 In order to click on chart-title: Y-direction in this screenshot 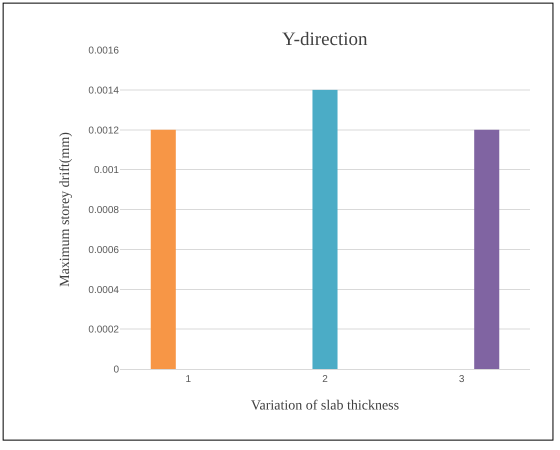, I will do `click(325, 39)`.